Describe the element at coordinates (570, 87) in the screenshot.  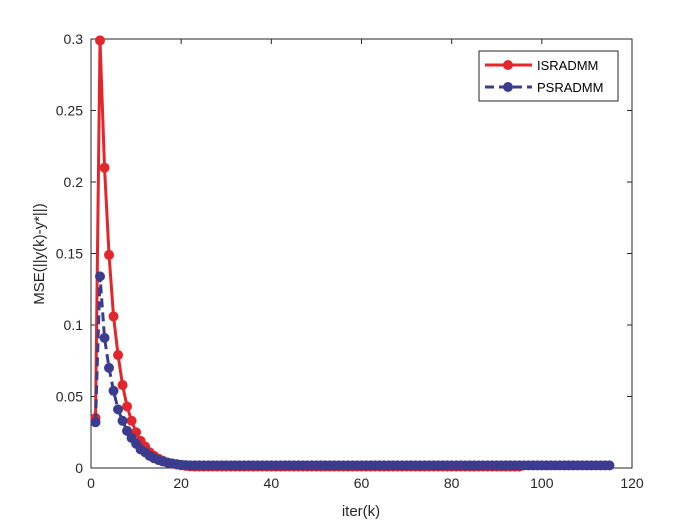
I see `legend-label-psradmm: PSRADMM` at that location.